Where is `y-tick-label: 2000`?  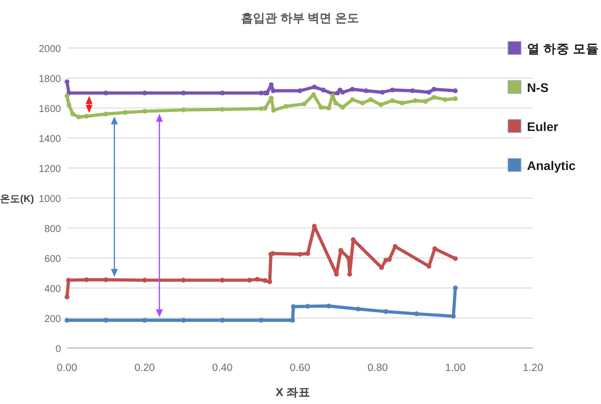 y-tick-label: 2000 is located at coordinates (50, 49).